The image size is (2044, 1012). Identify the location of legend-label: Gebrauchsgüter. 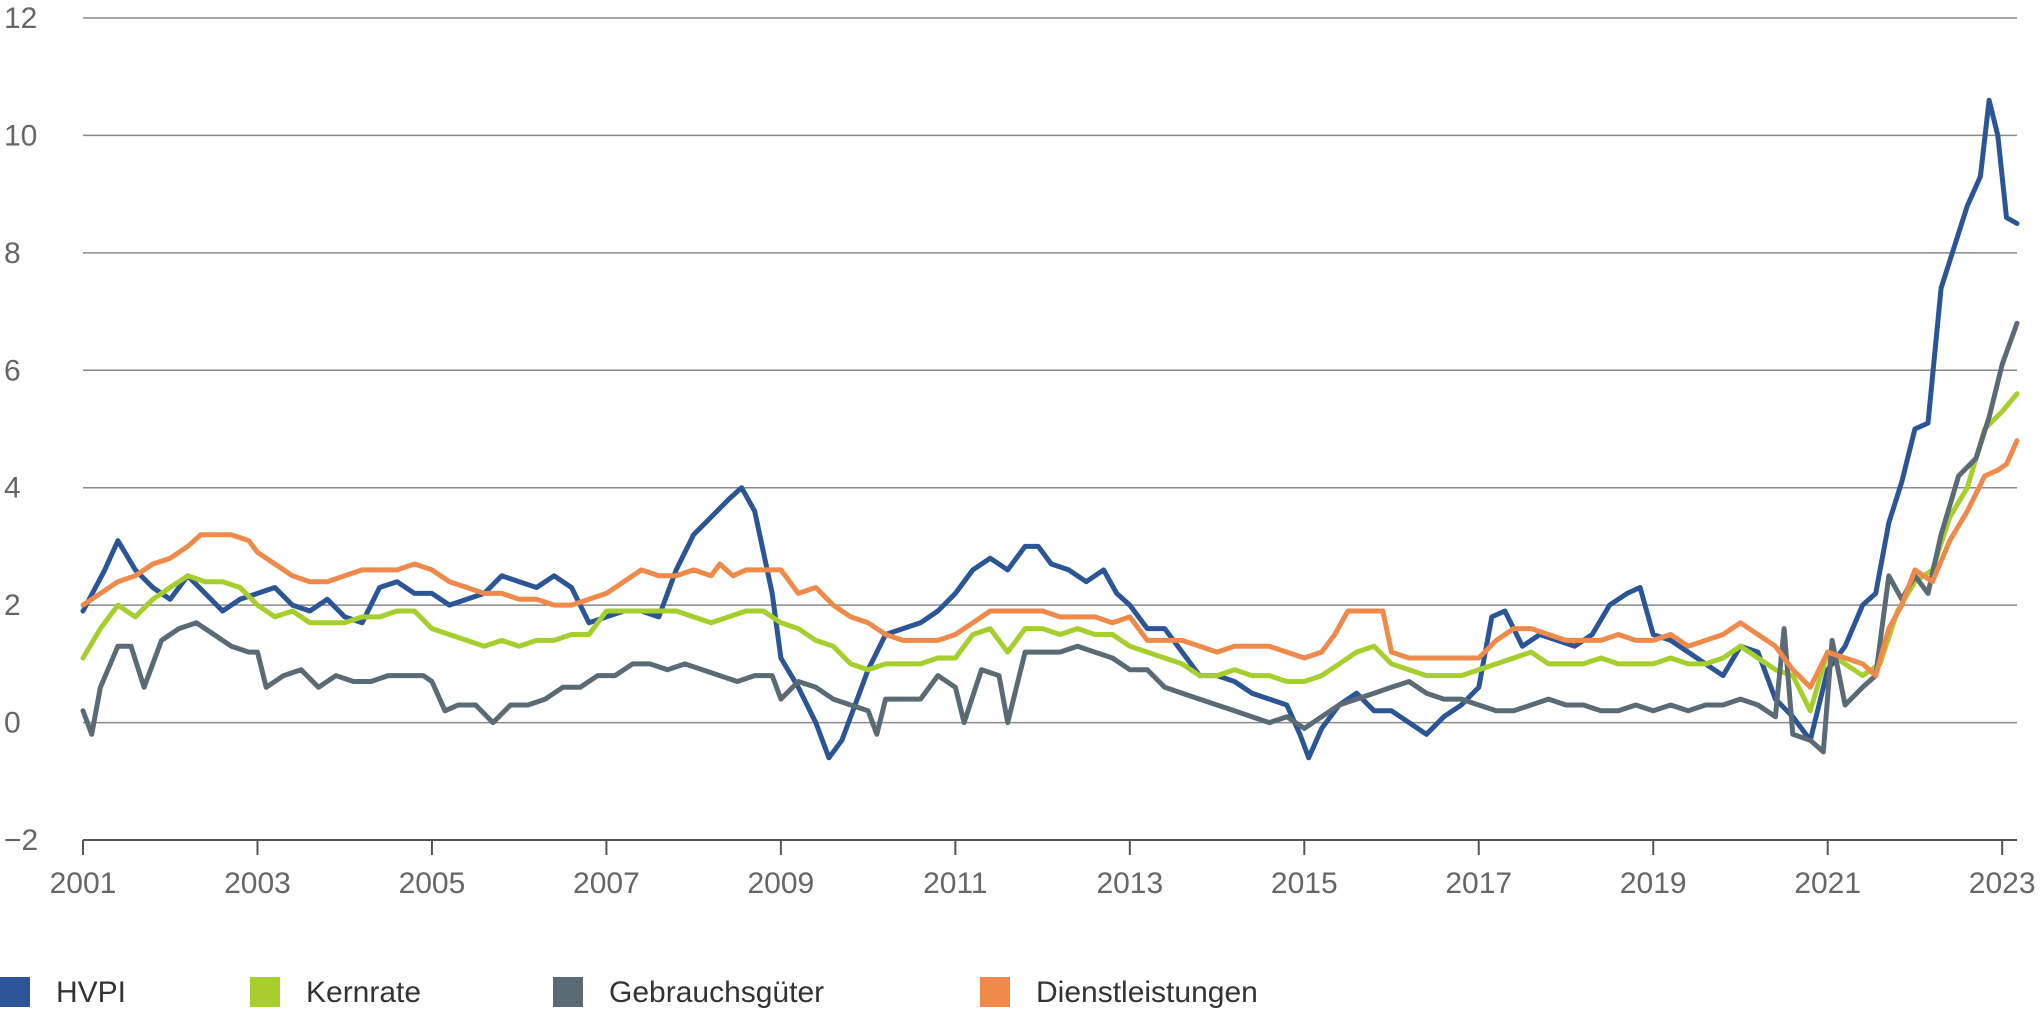
(716, 992).